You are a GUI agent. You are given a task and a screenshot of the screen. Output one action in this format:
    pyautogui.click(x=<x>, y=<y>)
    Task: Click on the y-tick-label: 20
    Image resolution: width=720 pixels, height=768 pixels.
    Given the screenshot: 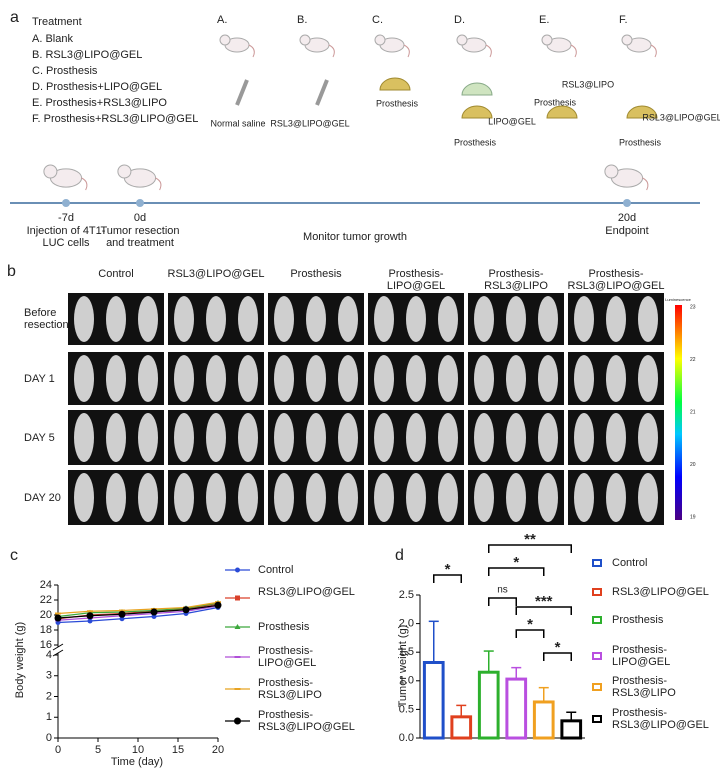 What is the action you would take?
    pyautogui.click(x=46, y=615)
    